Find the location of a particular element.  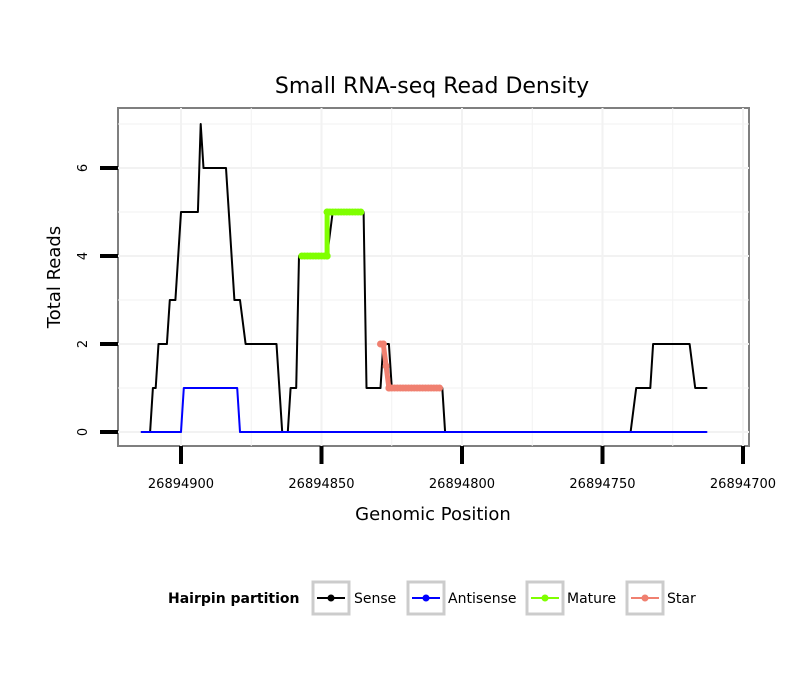

y-axis: 0 2 4 6 is located at coordinates (97, 300).